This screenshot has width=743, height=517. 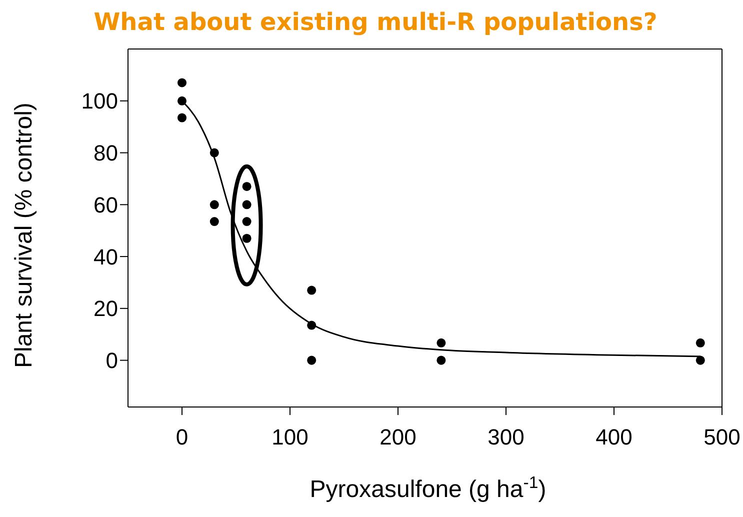 What do you see at coordinates (99, 101) in the screenshot?
I see `y-tick-label: 100` at bounding box center [99, 101].